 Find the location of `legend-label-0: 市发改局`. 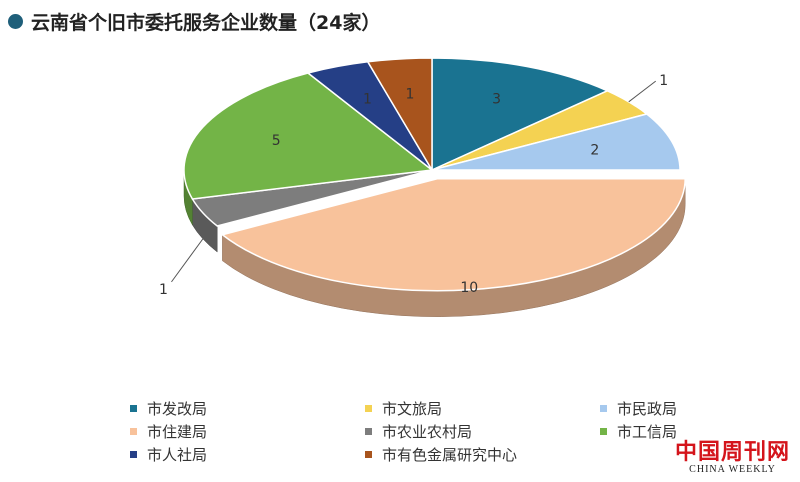

legend-label-0: 市发改局 is located at coordinates (177, 409).